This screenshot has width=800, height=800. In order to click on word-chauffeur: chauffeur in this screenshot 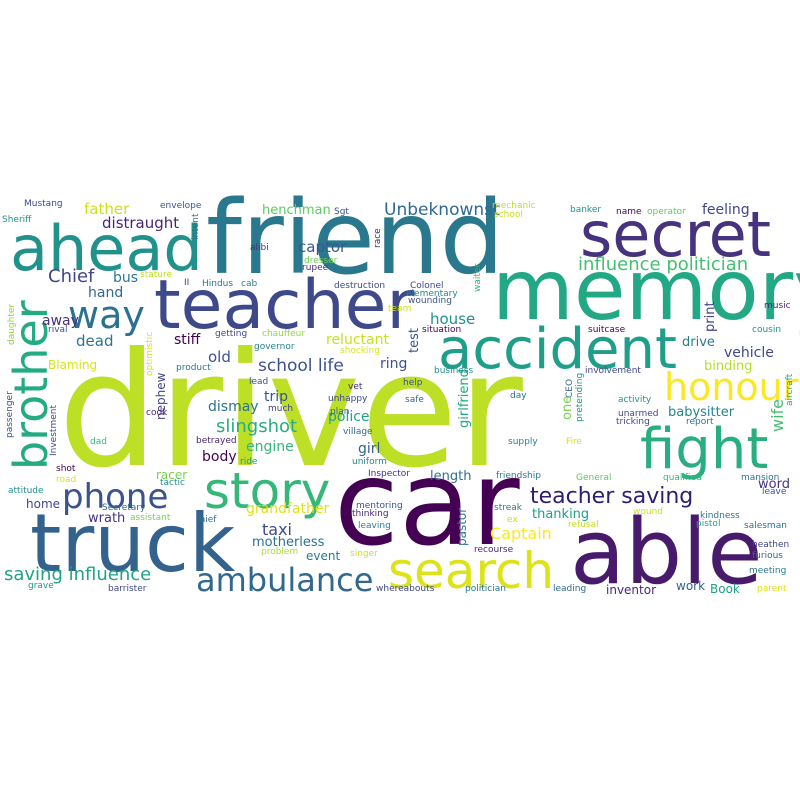, I will do `click(284, 334)`.